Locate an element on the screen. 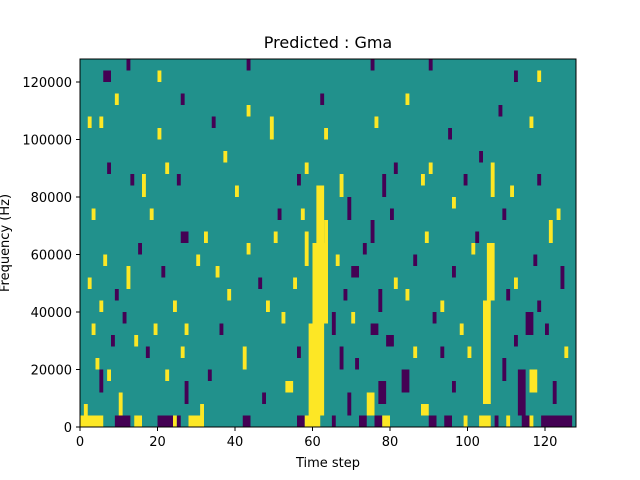 This screenshot has height=480, width=640. x-axis: 0 20 40 60 80 100 120 is located at coordinates (317, 438).